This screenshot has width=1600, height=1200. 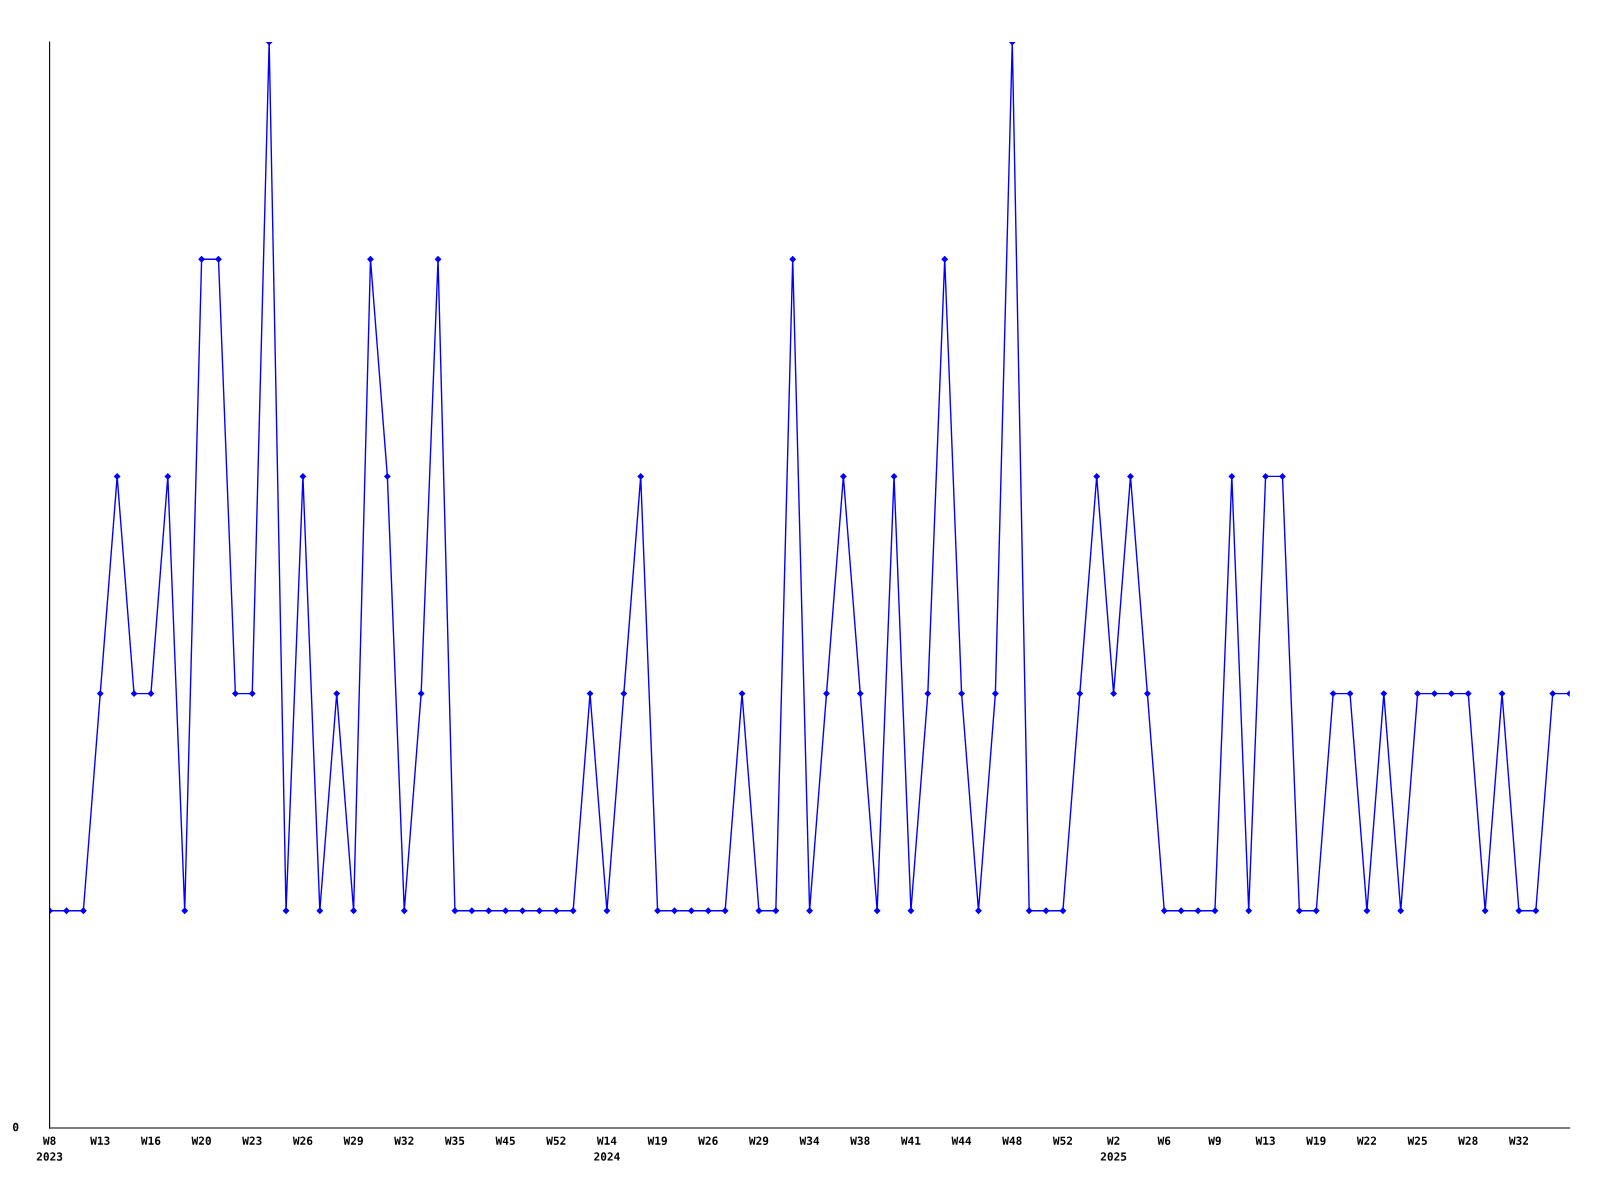 What do you see at coordinates (860, 1140) in the screenshot?
I see `x-tick-label: W38` at bounding box center [860, 1140].